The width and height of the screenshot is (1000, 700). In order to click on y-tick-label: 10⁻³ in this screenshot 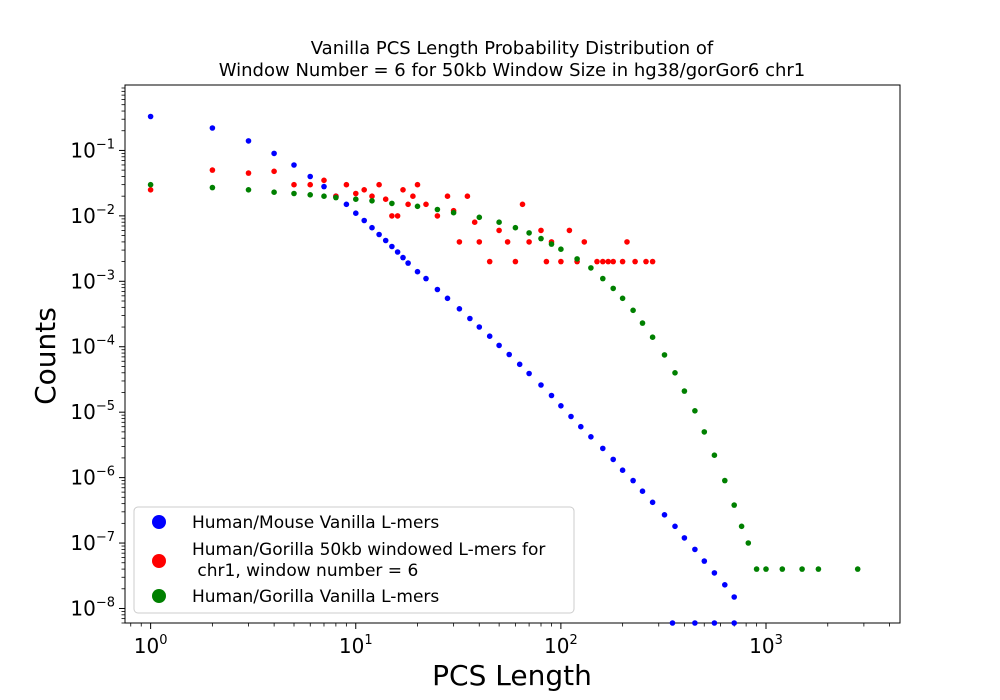, I will do `click(92, 280)`.